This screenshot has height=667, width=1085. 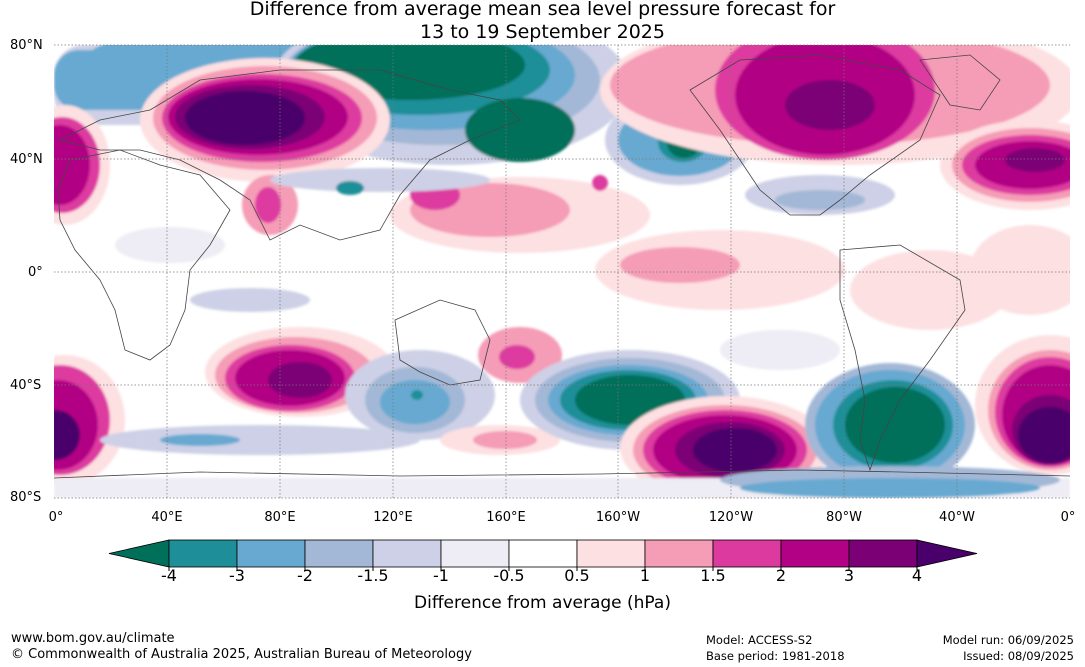 What do you see at coordinates (917, 575) in the screenshot?
I see `colorbar-tick-label: 4` at bounding box center [917, 575].